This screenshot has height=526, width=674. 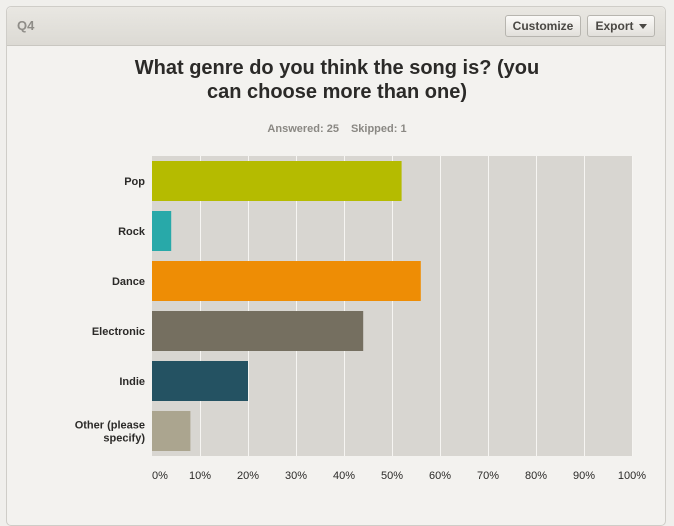 What do you see at coordinates (440, 476) in the screenshot?
I see `x-tick-label-60: 60%` at bounding box center [440, 476].